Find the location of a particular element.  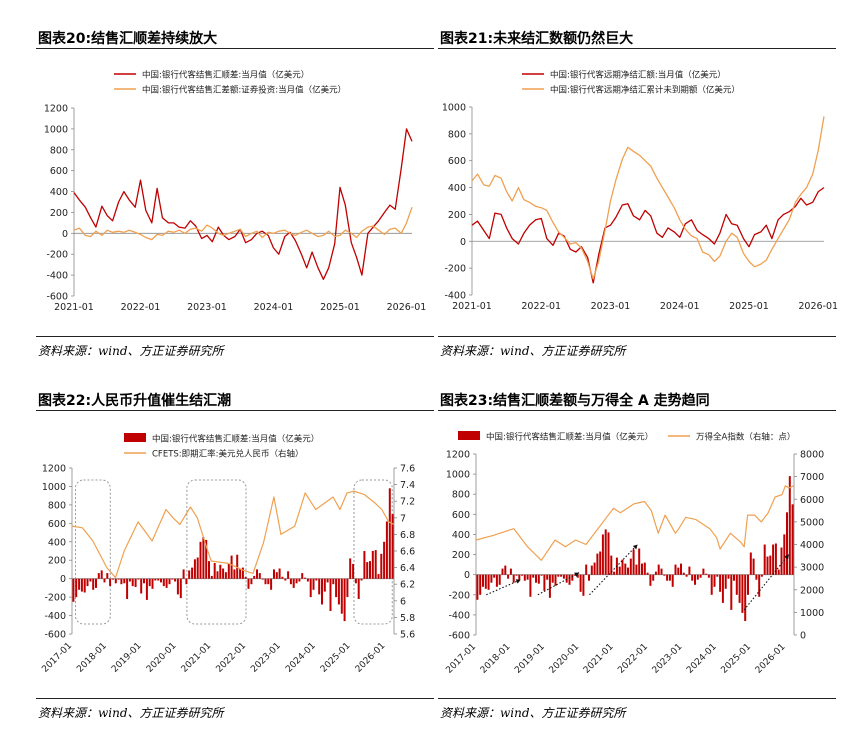

y2-tick-label: 5.6 is located at coordinates (407, 635).